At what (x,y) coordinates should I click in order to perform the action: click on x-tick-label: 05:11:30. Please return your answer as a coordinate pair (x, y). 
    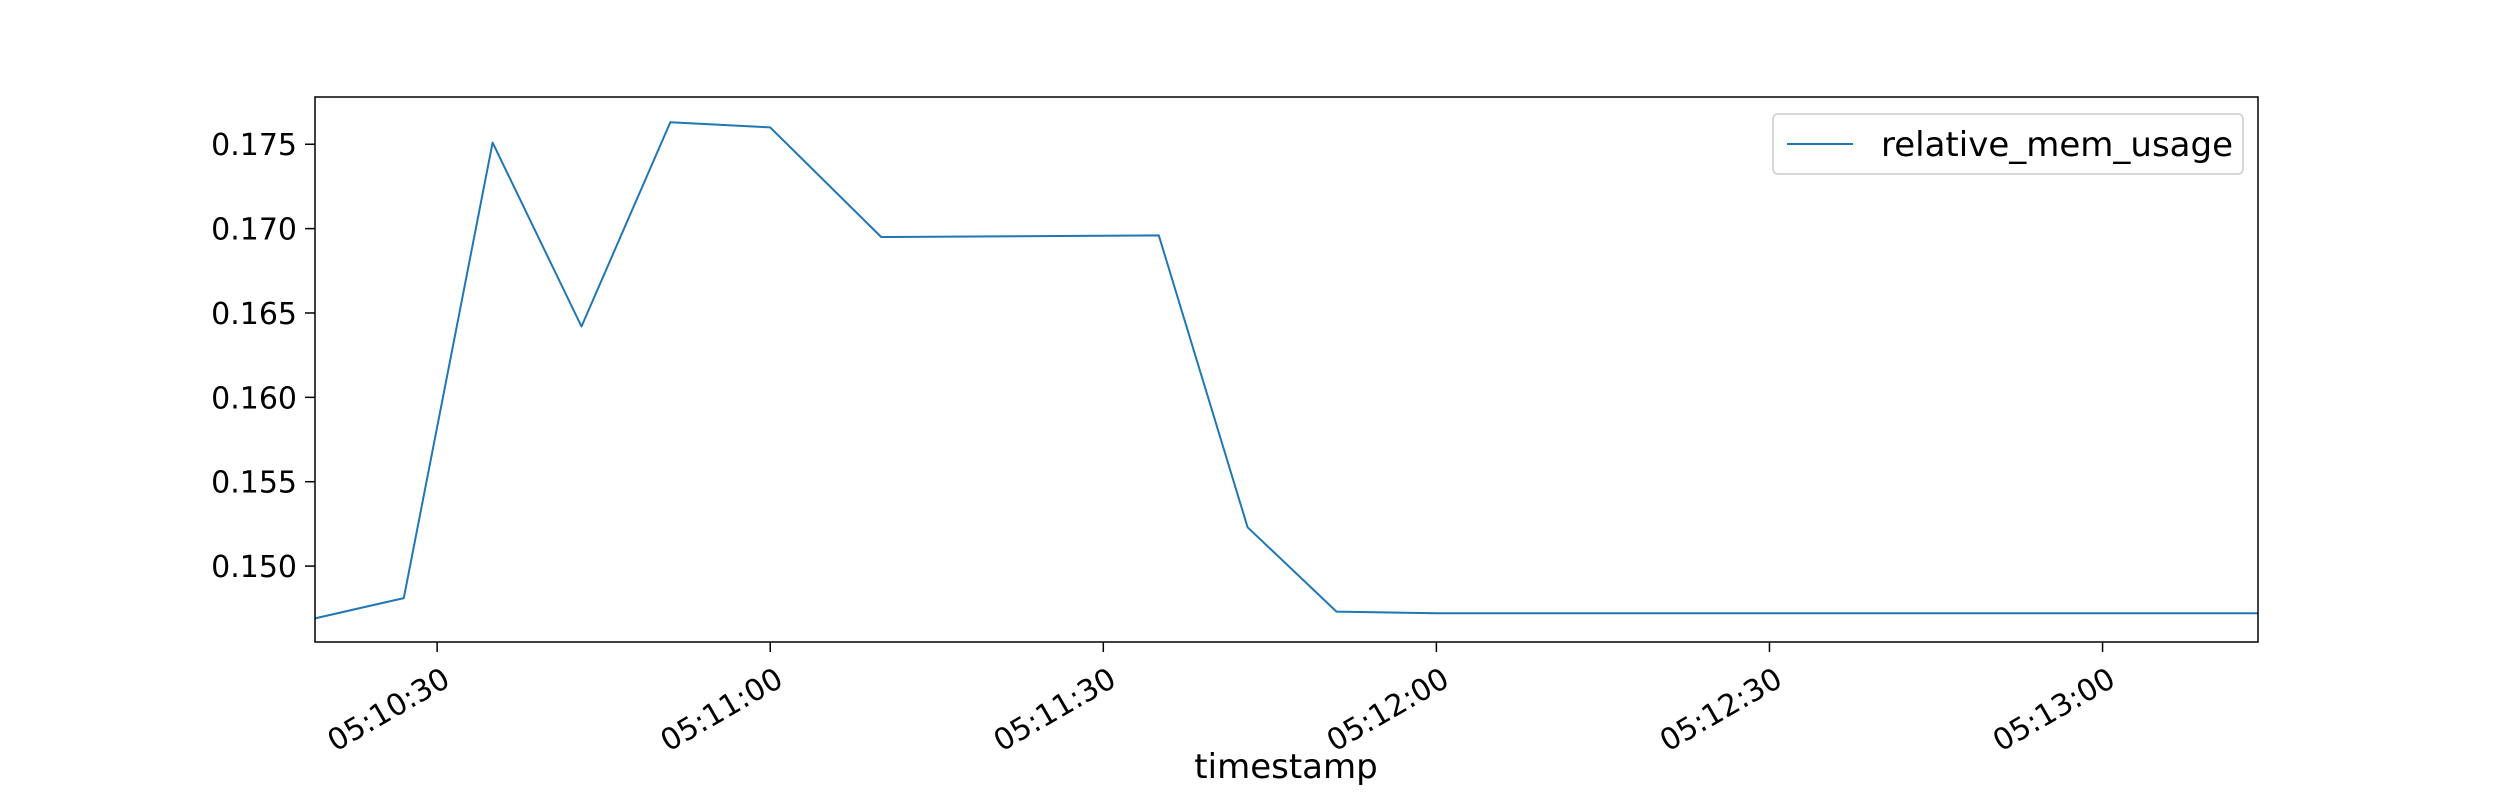
    Looking at the image, I should click on (1055, 710).